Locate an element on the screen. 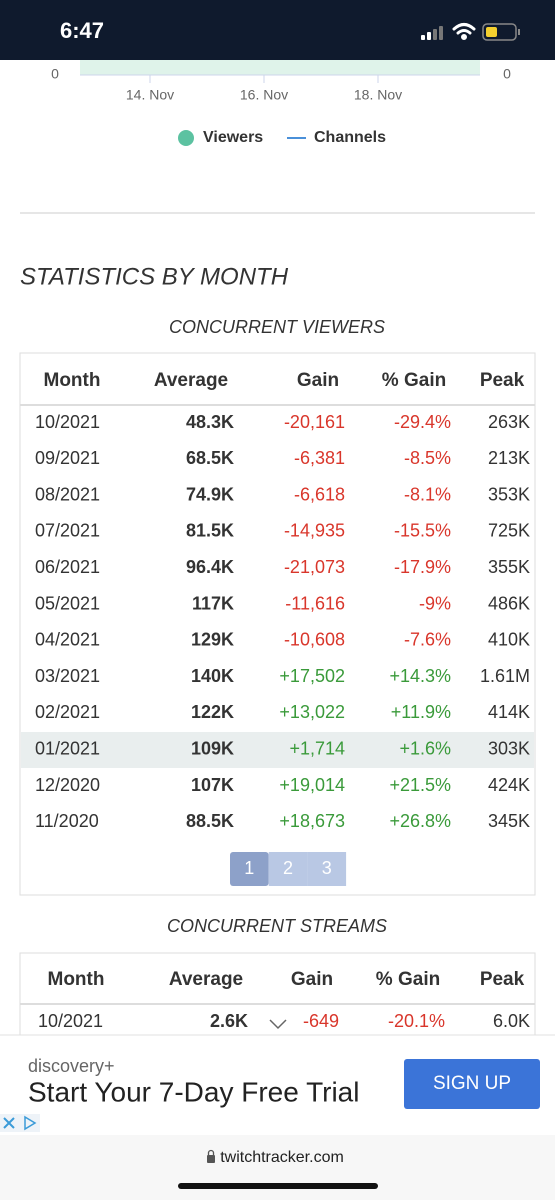 The width and height of the screenshot is (555, 1200). gain-cell: -6,618 is located at coordinates (319, 494).